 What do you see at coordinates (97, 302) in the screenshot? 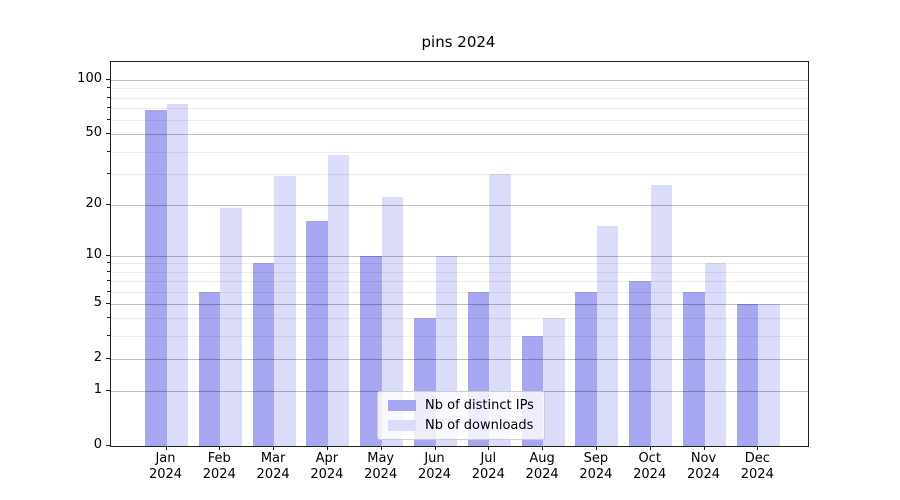
I see `y-axis-tick-label: 5` at bounding box center [97, 302].